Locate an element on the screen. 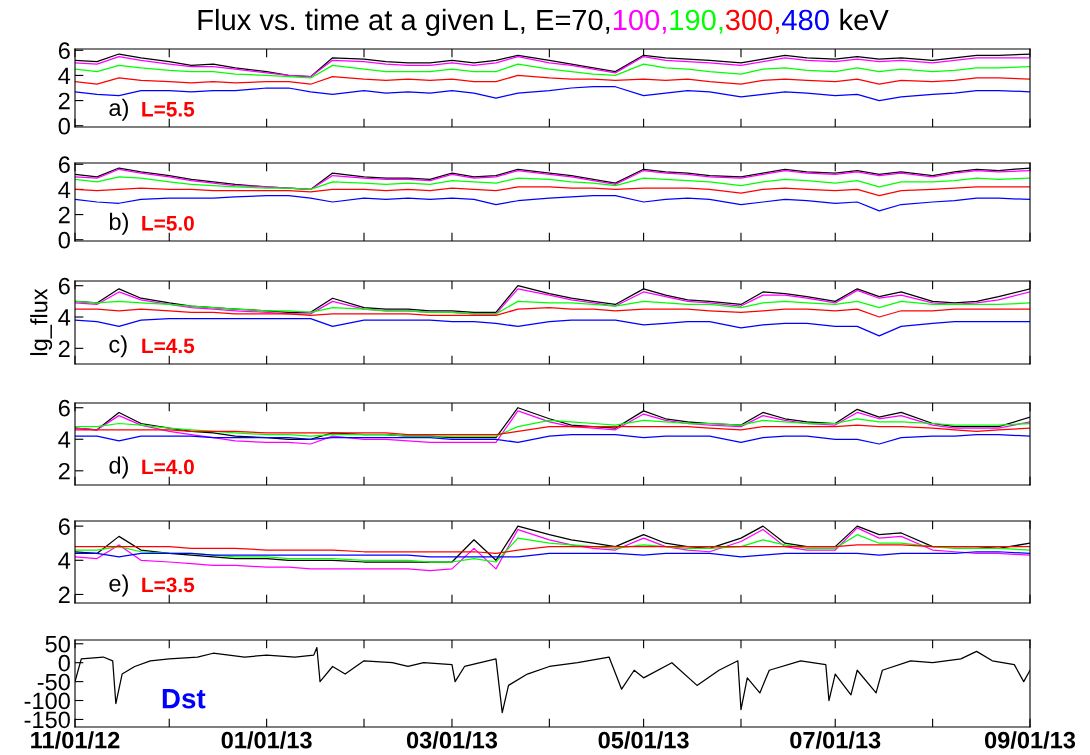 The height and width of the screenshot is (755, 1090). annotation: a) is located at coordinates (118, 109).